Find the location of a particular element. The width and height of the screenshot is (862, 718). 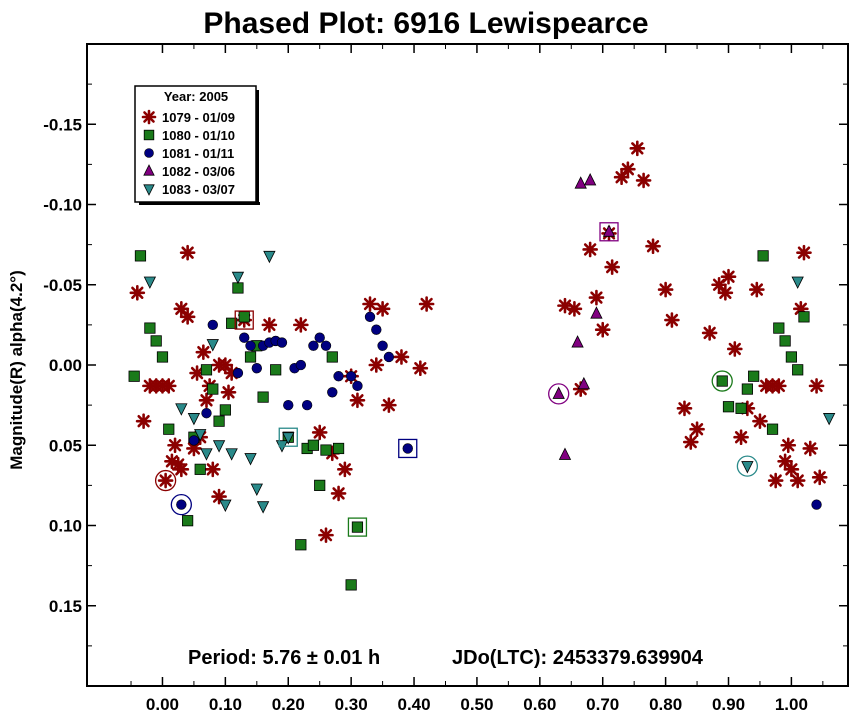

legend-title: Year: 2005 is located at coordinates (196, 96).